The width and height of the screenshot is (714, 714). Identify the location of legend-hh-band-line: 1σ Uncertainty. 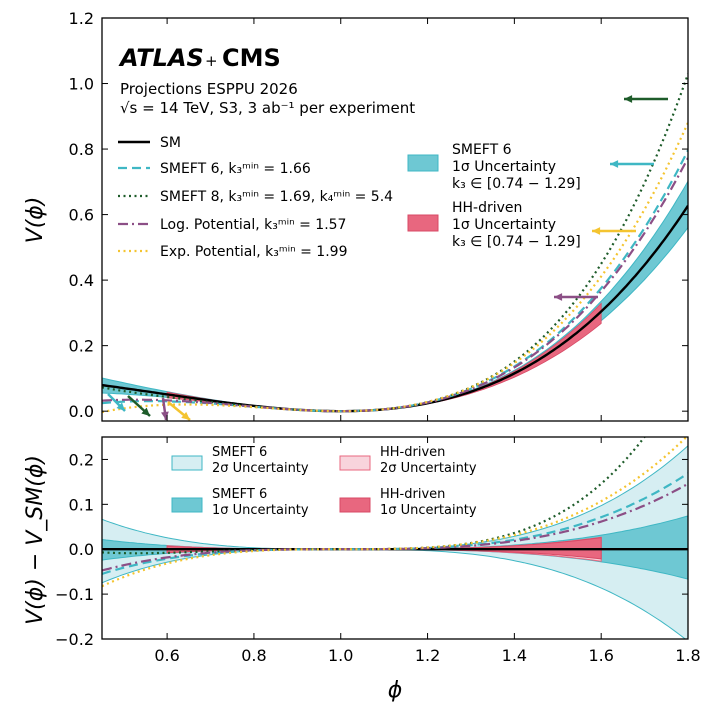
(504, 225).